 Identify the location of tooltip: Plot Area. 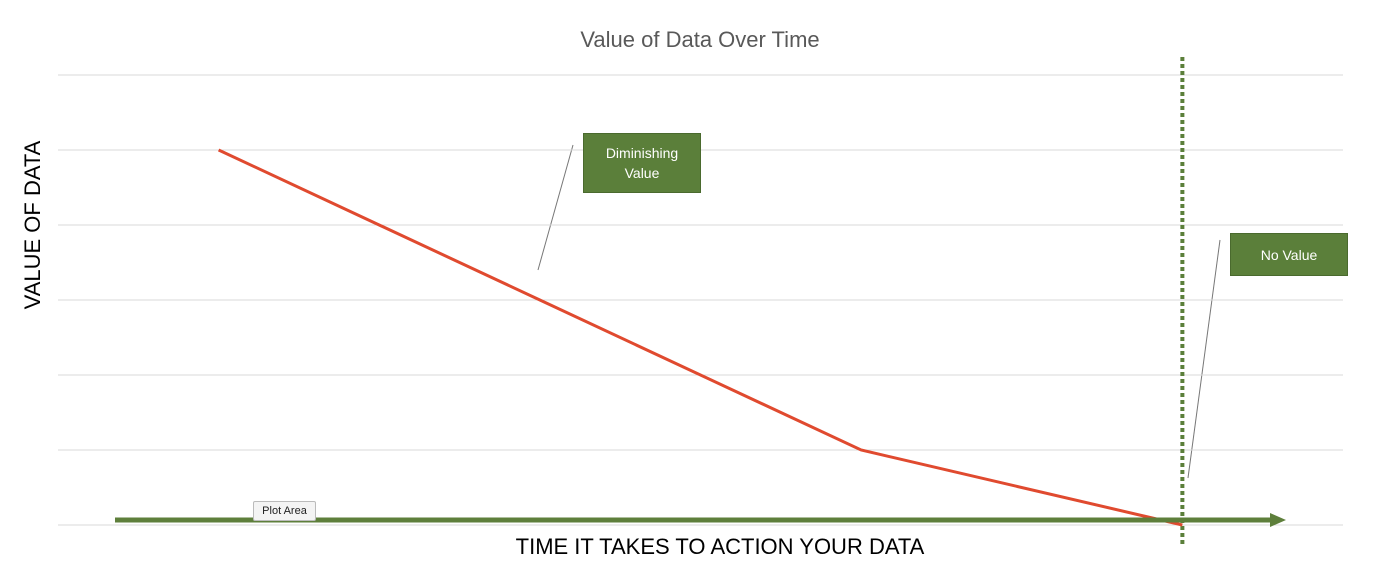
(284, 511).